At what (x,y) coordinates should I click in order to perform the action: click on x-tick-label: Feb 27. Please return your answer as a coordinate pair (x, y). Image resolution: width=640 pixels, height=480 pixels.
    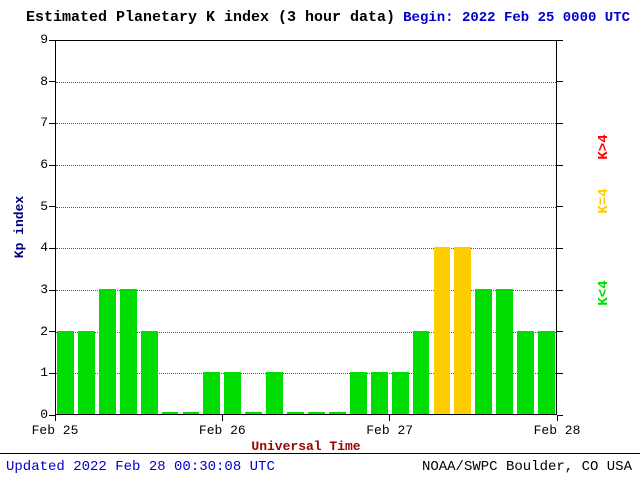
    Looking at the image, I should click on (390, 430).